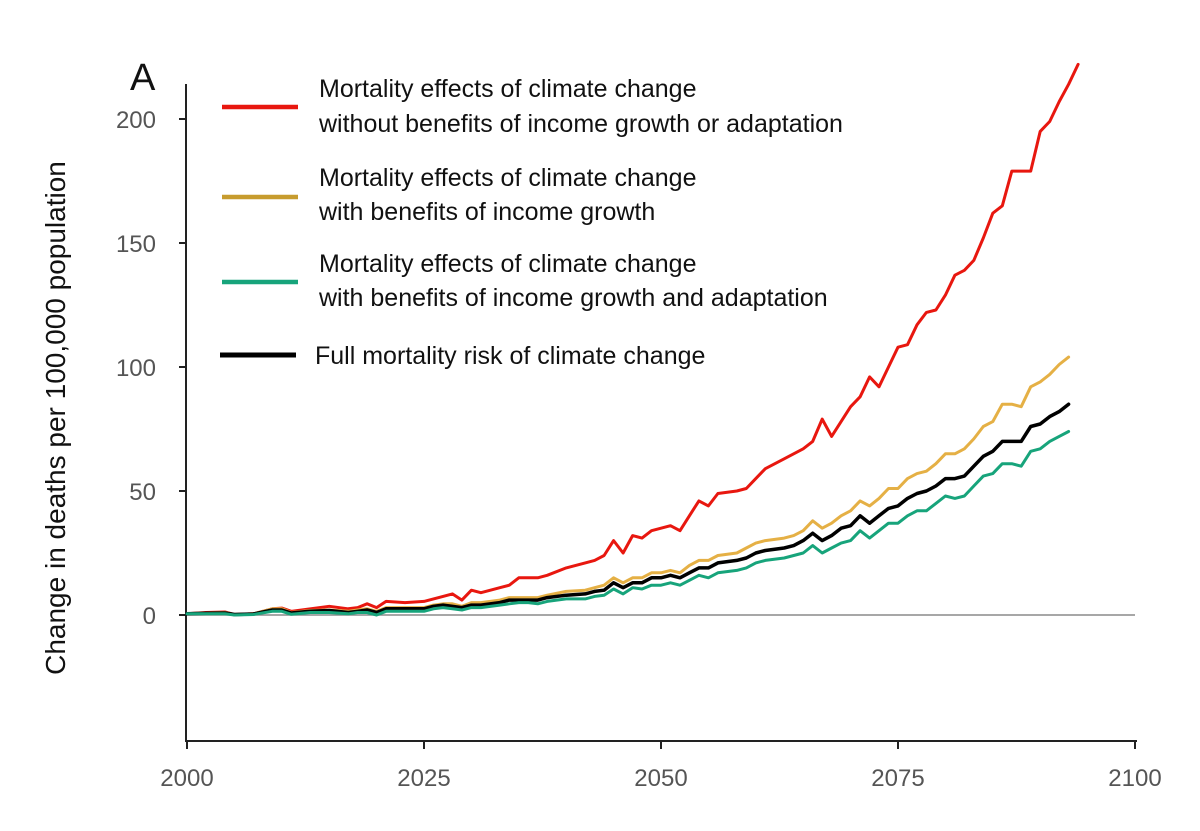  Describe the element at coordinates (149, 616) in the screenshot. I see `y-tick-label: 0` at that location.